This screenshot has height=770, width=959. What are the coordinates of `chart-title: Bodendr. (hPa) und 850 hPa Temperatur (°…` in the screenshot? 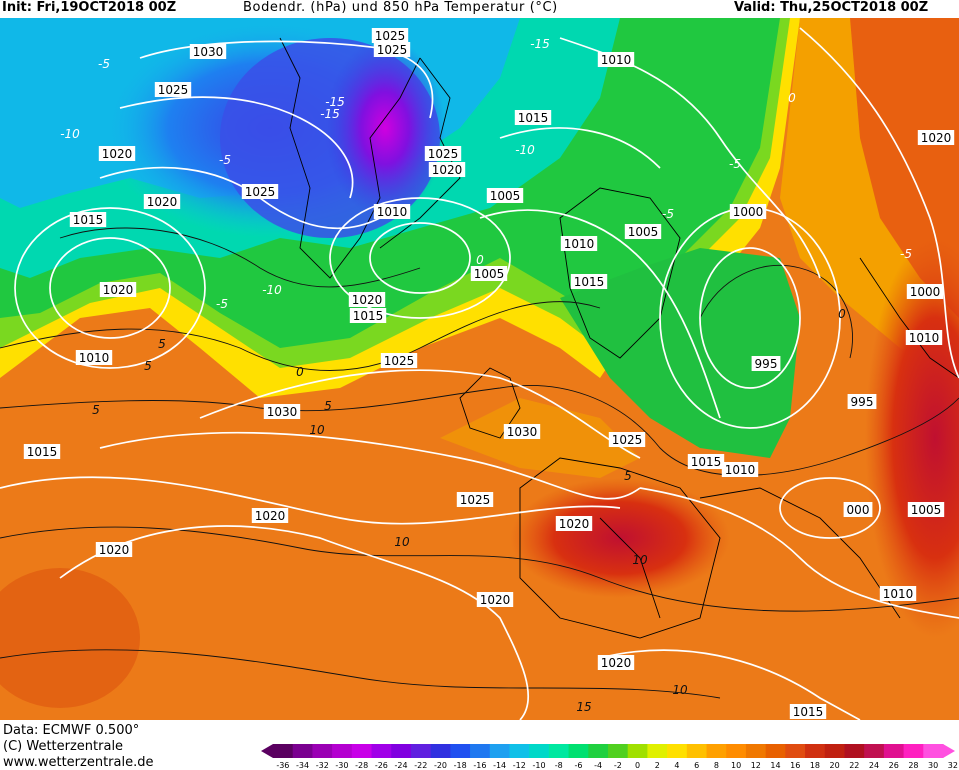 It's located at (400, 7).